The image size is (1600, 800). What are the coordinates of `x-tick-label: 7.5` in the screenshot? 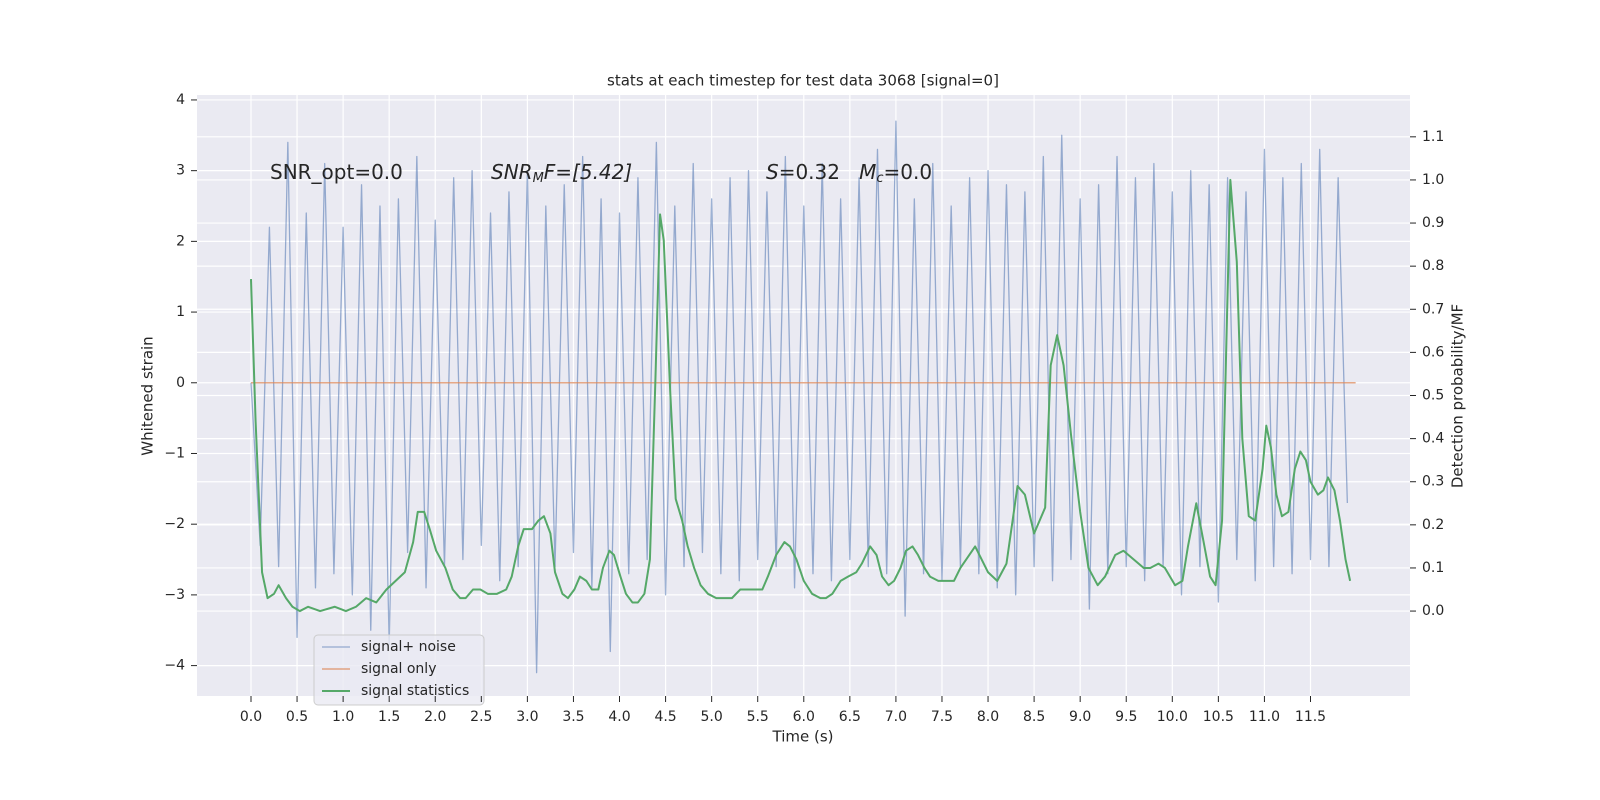 It's located at (942, 717).